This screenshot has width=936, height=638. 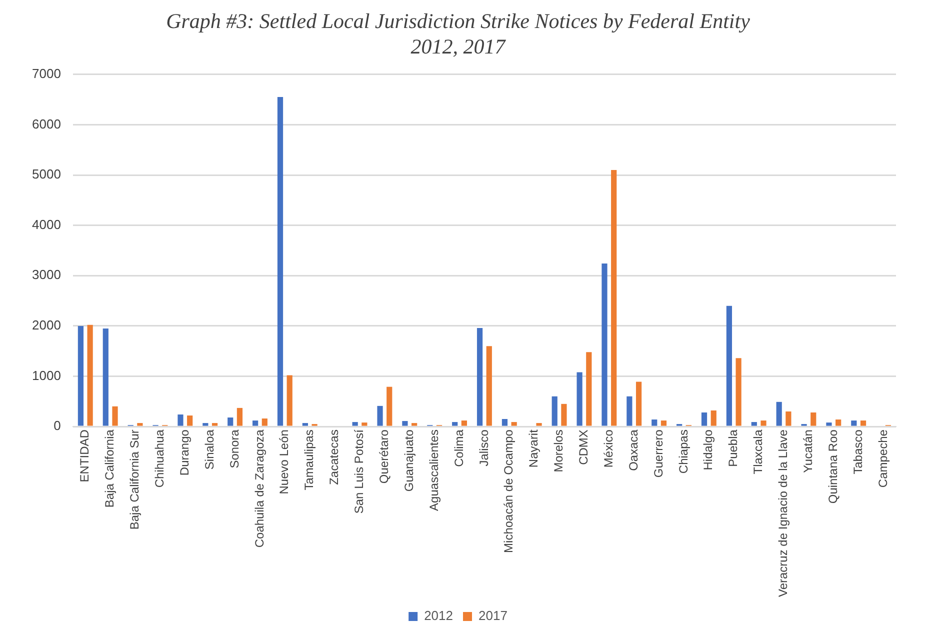 I want to click on y-tick-label: 2000, so click(x=46, y=325).